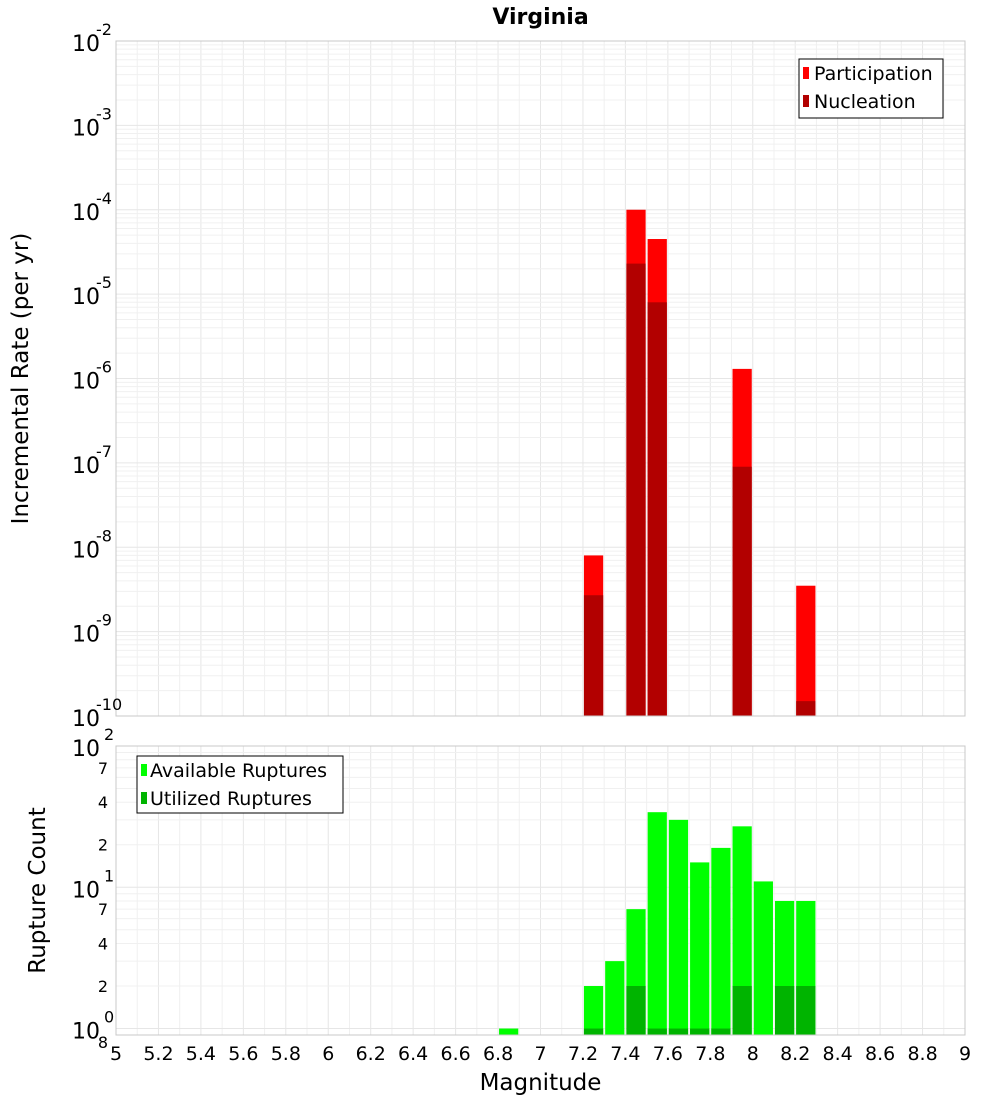 The height and width of the screenshot is (1104, 1000). What do you see at coordinates (104, 620) in the screenshot?
I see `top-y-tick-exponent: -9` at bounding box center [104, 620].